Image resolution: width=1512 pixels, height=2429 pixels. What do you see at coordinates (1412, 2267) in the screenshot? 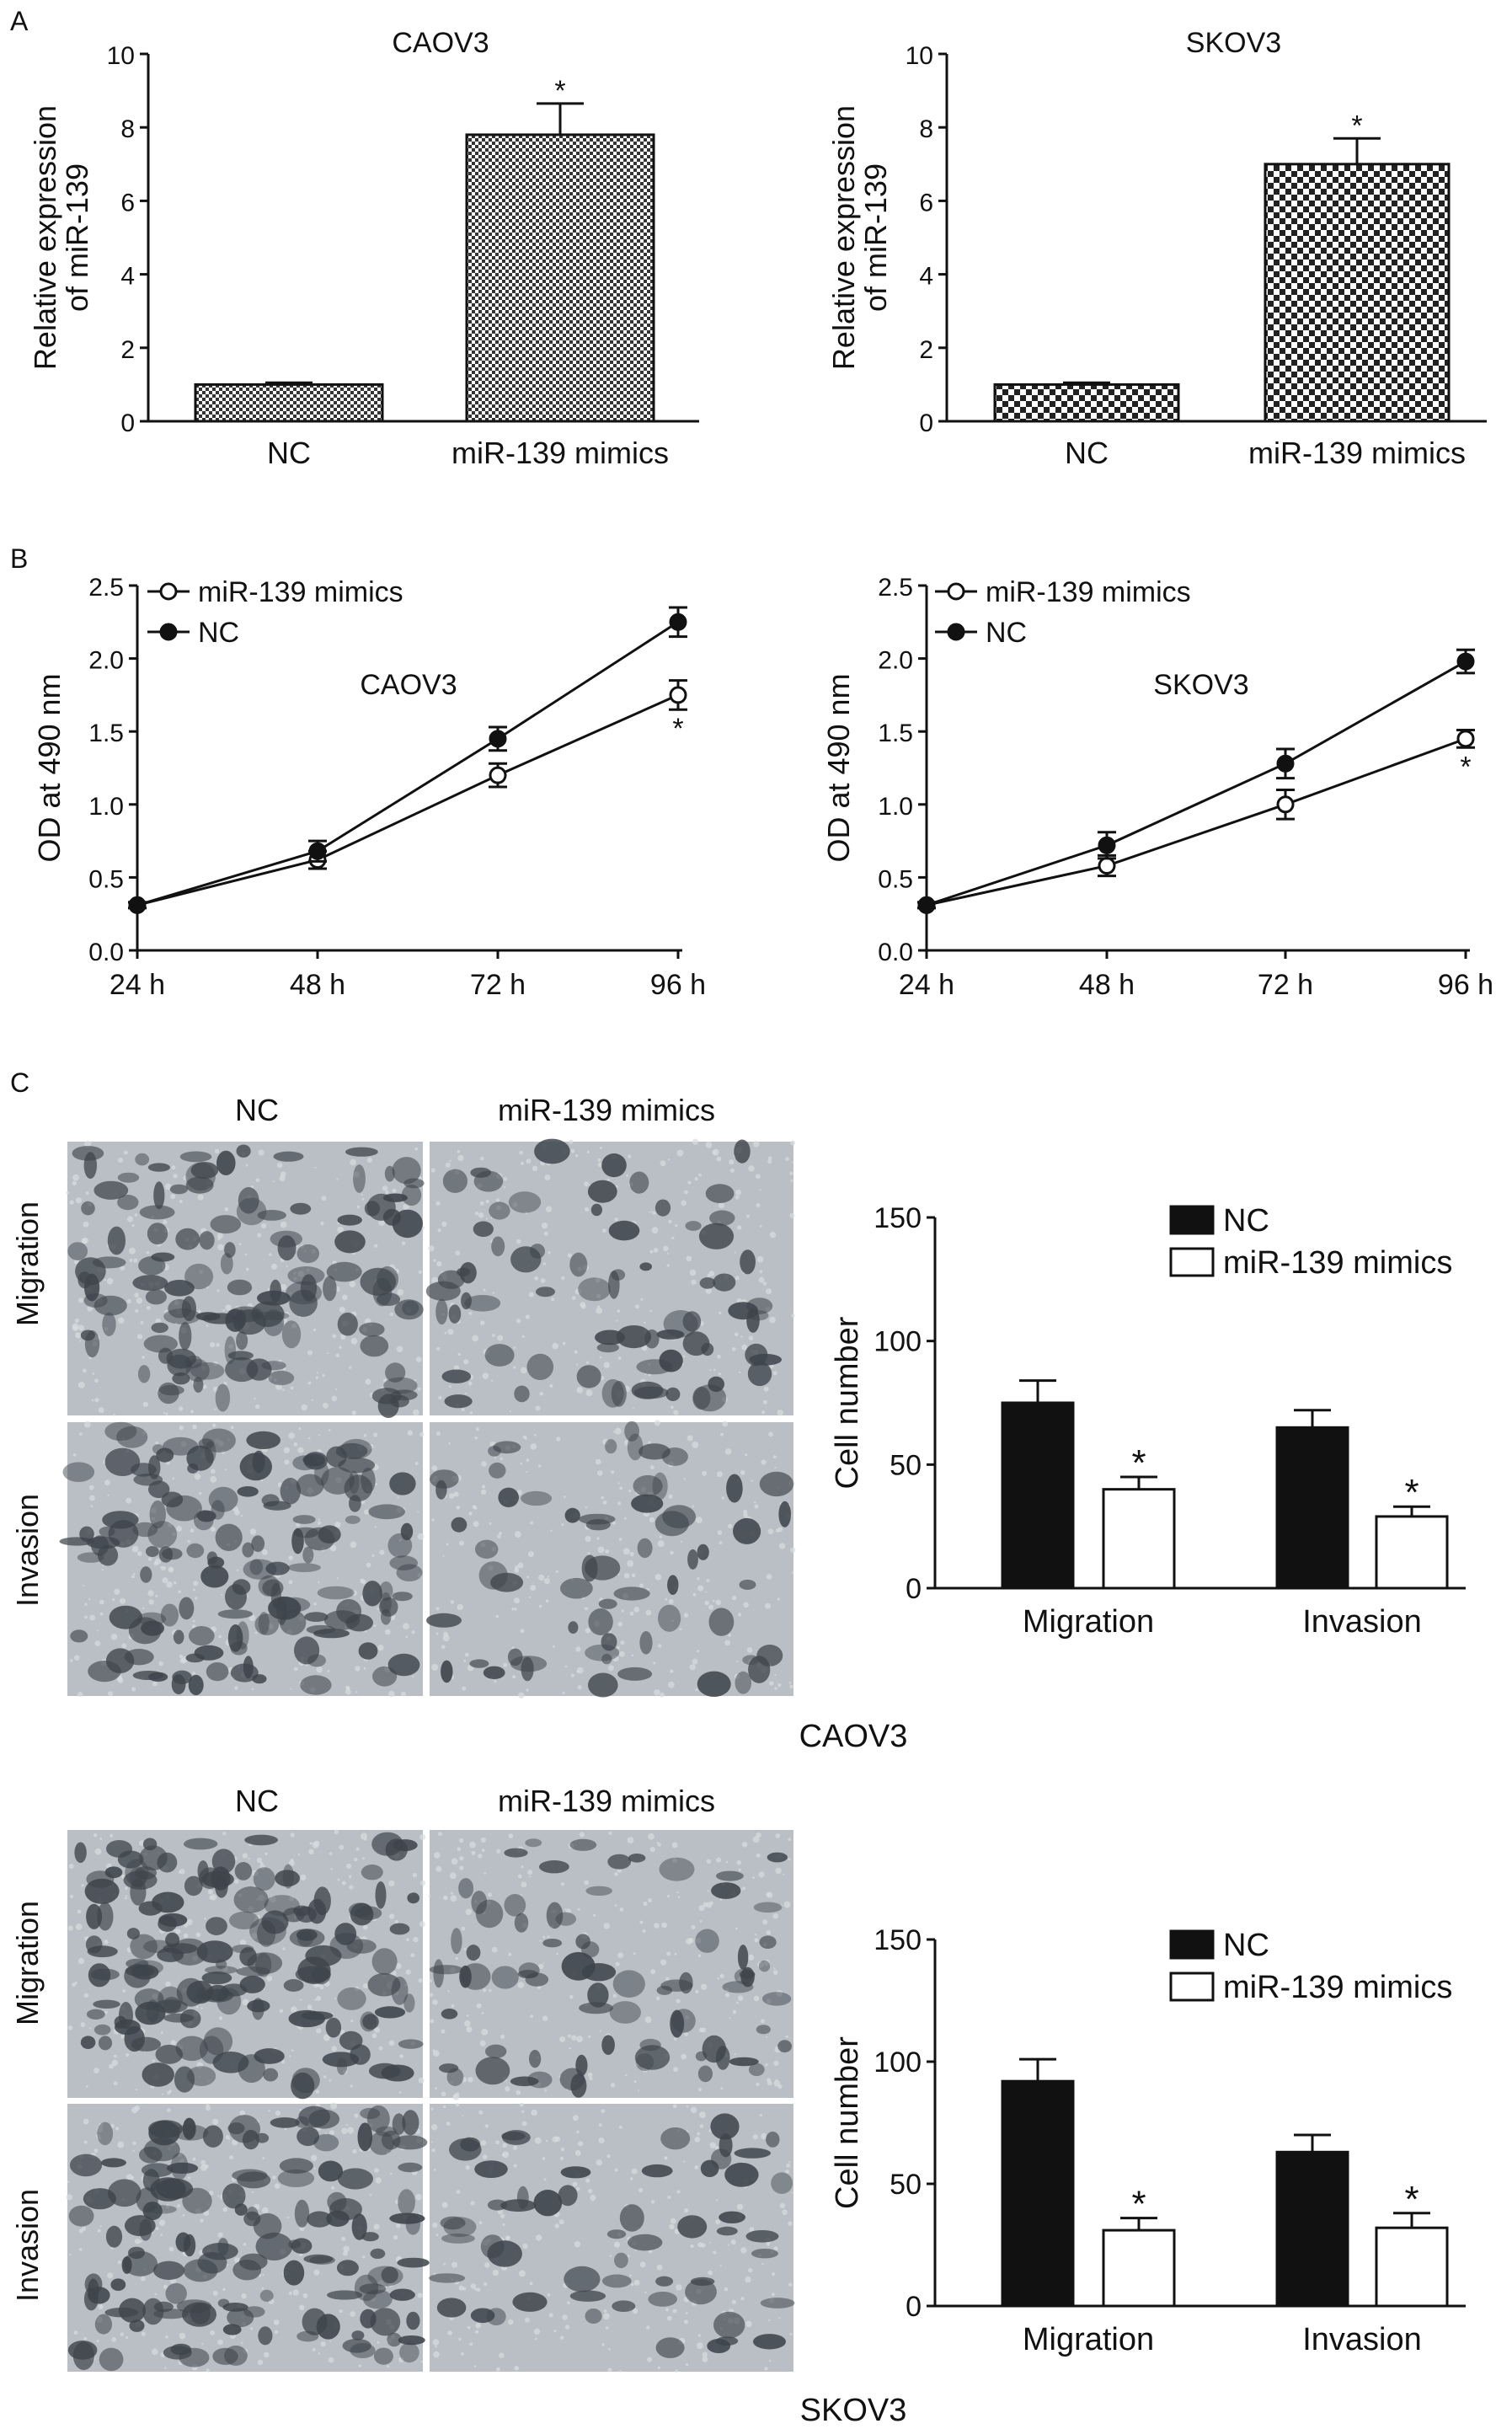
I see `bar` at bounding box center [1412, 2267].